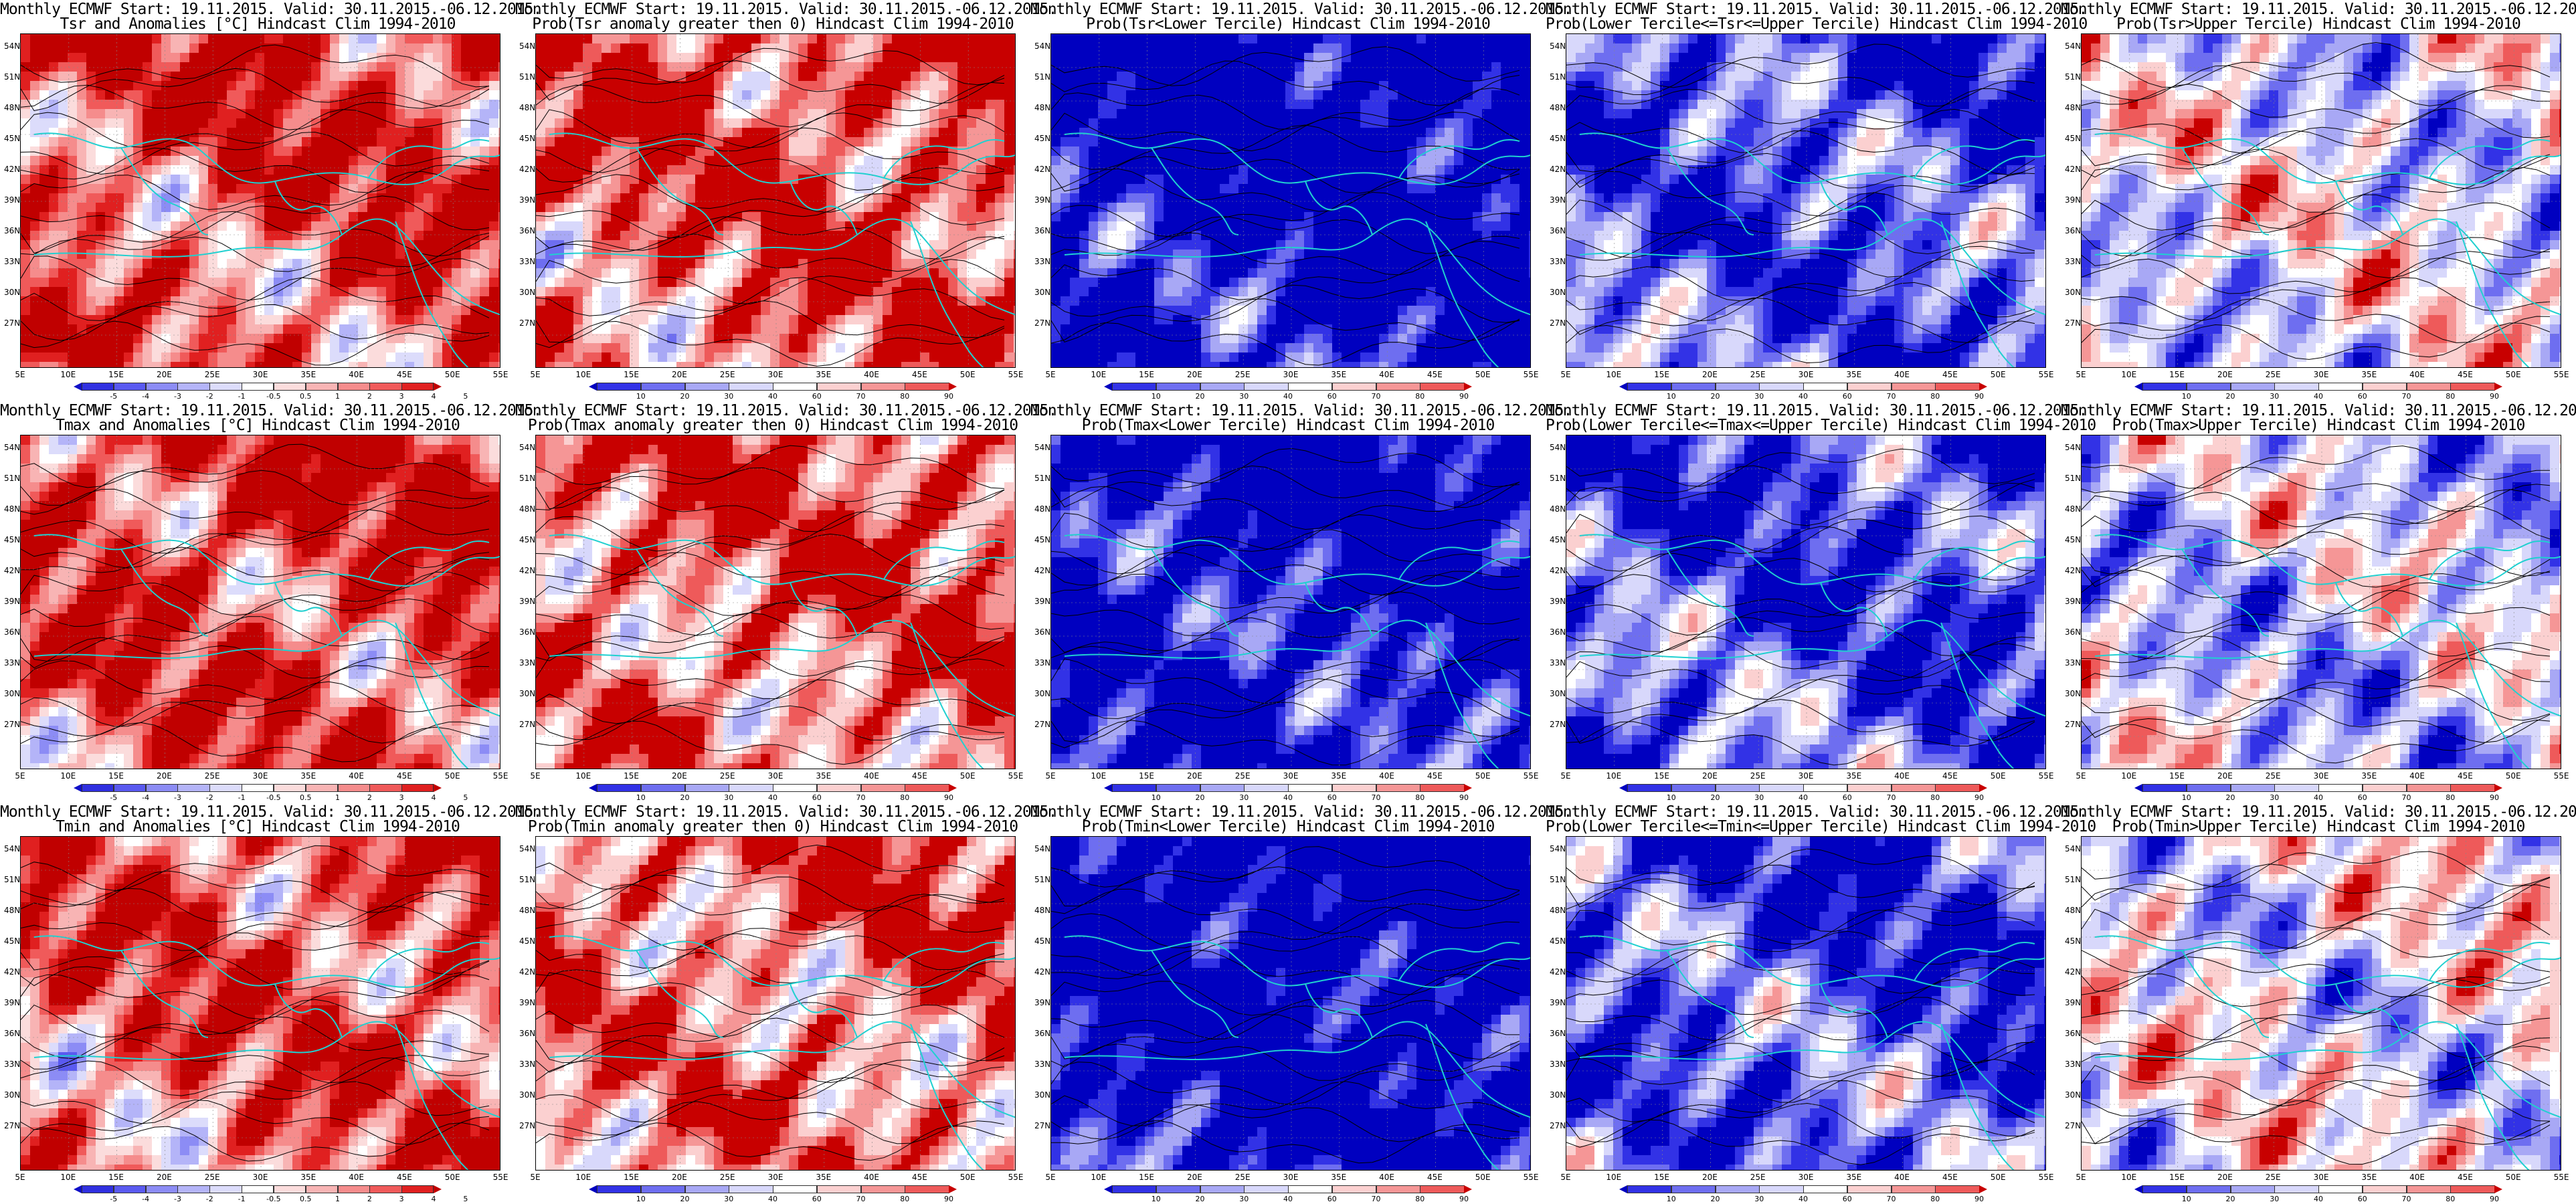 The height and width of the screenshot is (1204, 2576). I want to click on latitude-tick-label: 54N, so click(2073, 849).